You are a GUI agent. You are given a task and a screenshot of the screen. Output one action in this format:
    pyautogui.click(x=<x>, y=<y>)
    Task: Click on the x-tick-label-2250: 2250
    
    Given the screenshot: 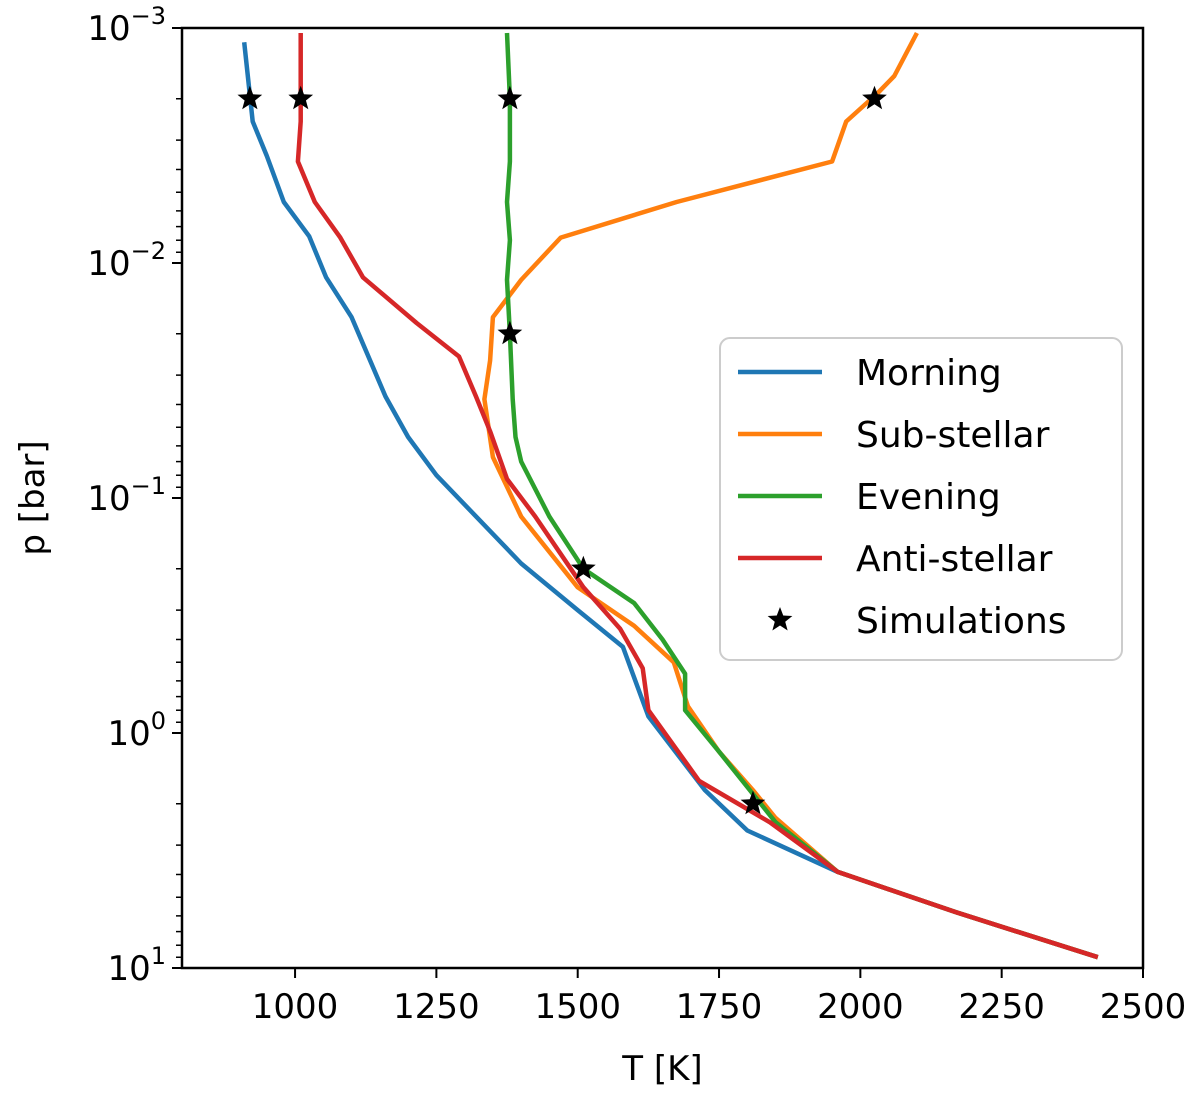 What is the action you would take?
    pyautogui.click(x=1001, y=1007)
    